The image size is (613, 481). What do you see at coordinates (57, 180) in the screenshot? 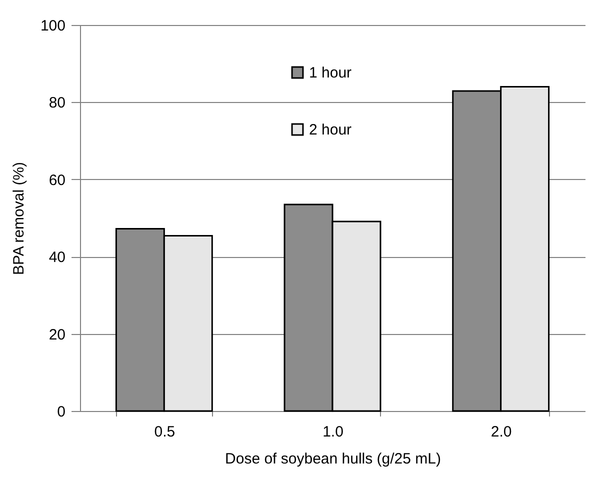
I see `y-tick-label: 60` at bounding box center [57, 180].